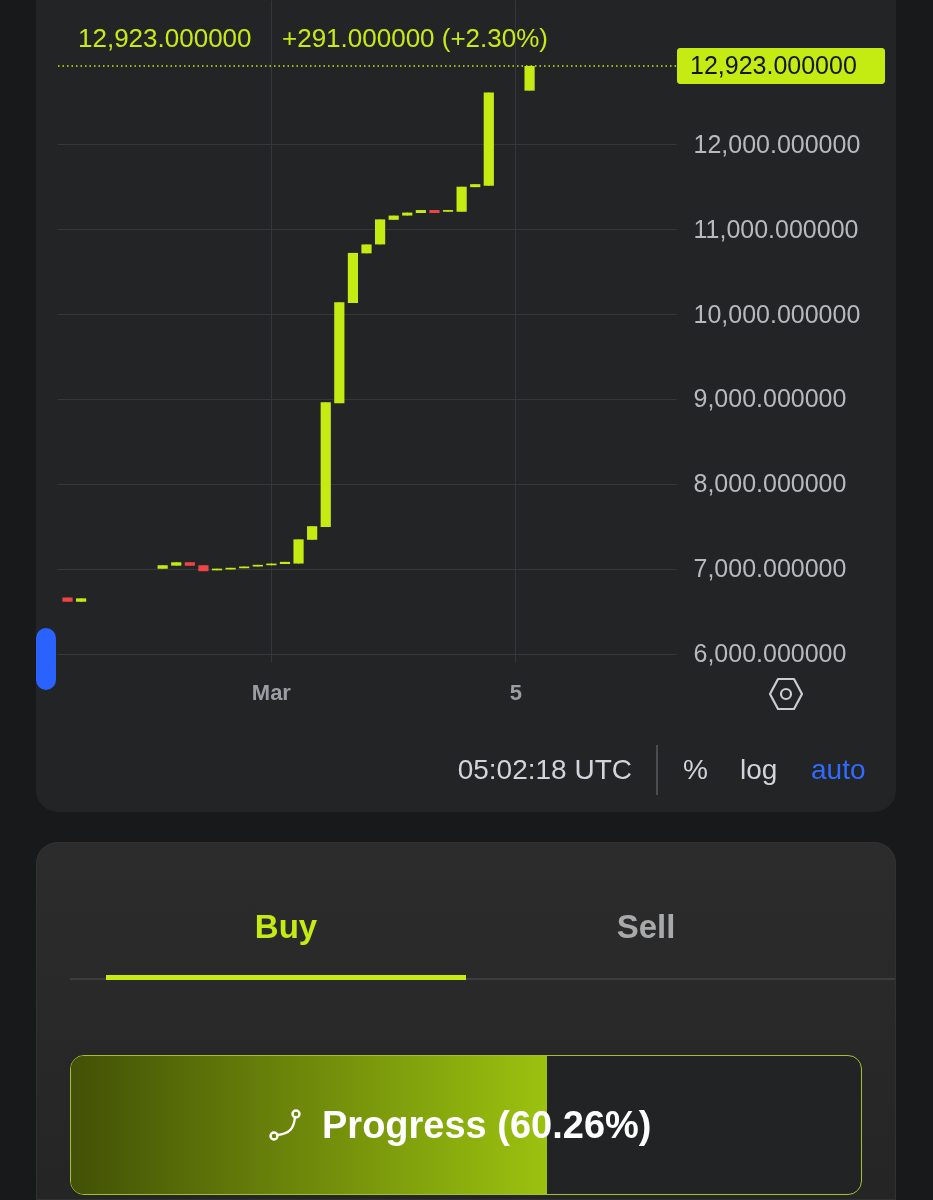  What do you see at coordinates (776, 228) in the screenshot?
I see `y-tick-label: 11,000.000000` at bounding box center [776, 228].